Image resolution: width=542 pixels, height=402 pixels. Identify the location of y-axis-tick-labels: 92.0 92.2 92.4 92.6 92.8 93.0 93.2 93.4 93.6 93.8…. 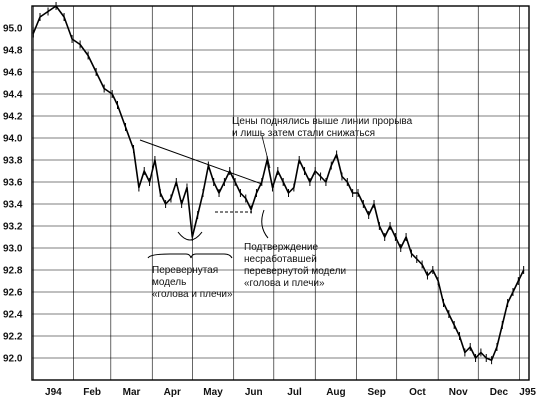
(13, 194).